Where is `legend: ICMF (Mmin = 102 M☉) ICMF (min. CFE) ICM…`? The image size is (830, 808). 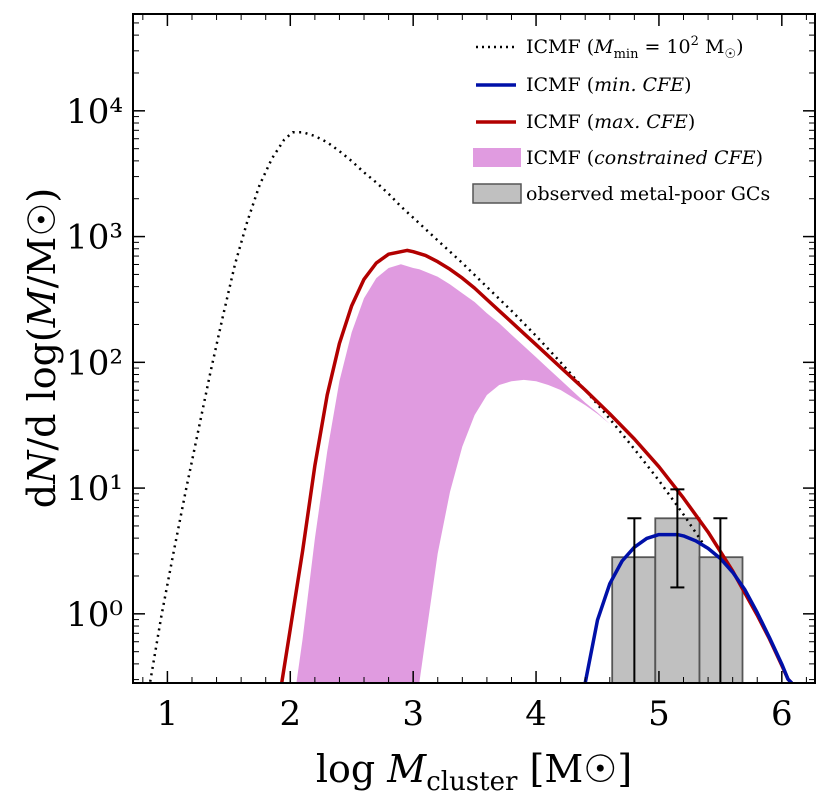
legend: ICMF (Mmin = 102 M☉) ICMF (min. CFE) ICM… is located at coordinates (621, 119).